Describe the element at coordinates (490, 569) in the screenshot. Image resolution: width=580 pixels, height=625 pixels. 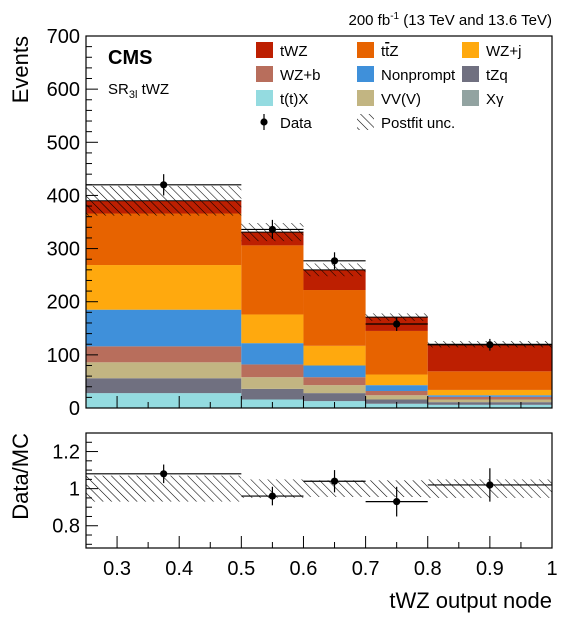
I see `x-tick-label-0-9: 0.9` at that location.